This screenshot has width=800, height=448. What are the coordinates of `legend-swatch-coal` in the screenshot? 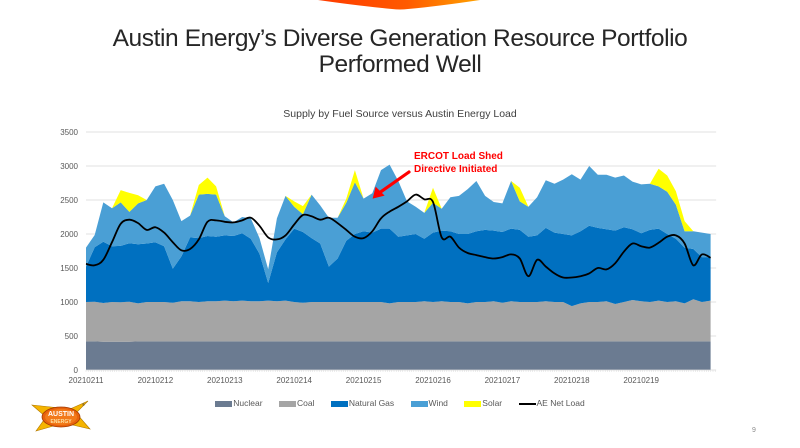 It's located at (287, 403).